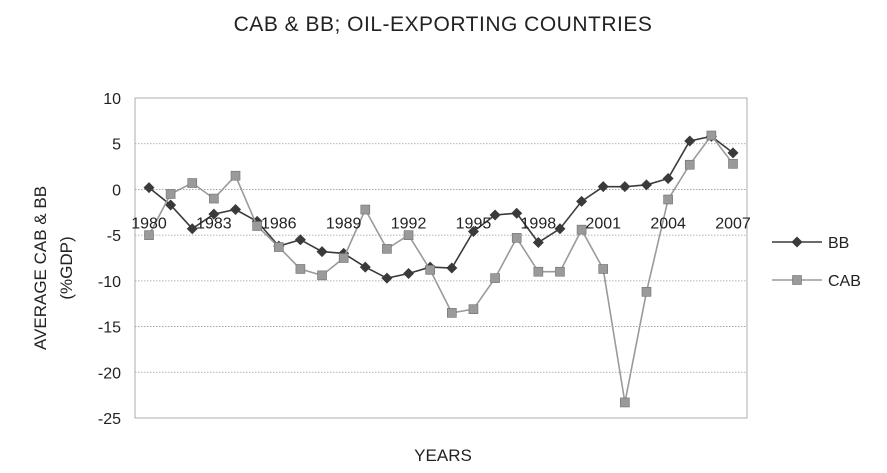  Describe the element at coordinates (443, 455) in the screenshot. I see `x-axis-title: YEARS` at that location.